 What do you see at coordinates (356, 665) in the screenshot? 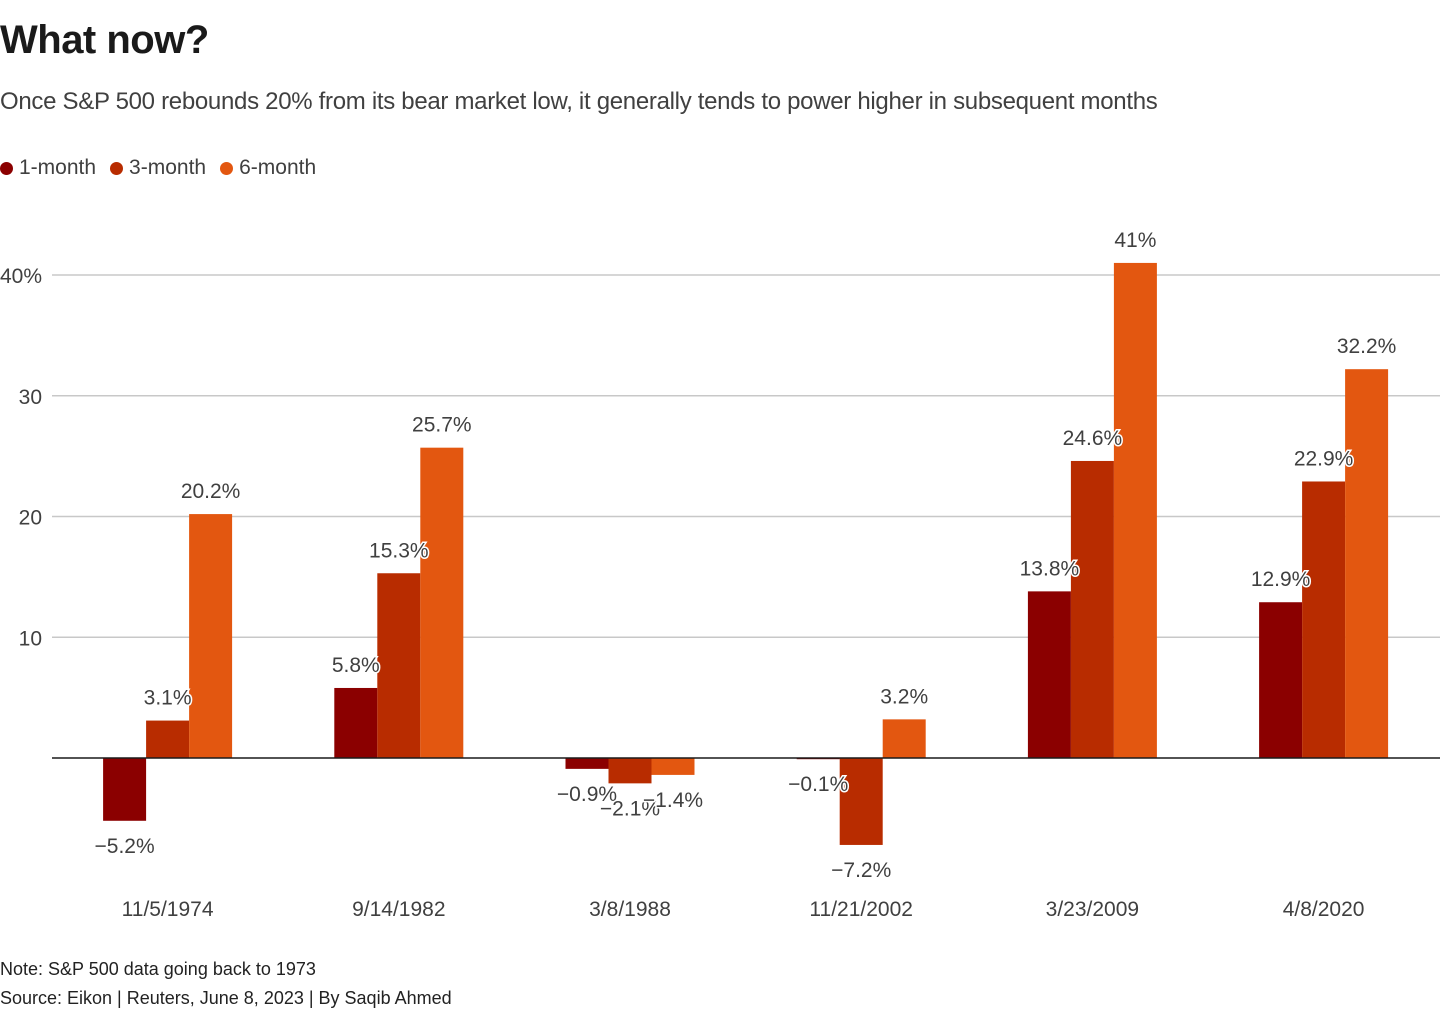
I see `data-label-1-month-1: 5.8%` at bounding box center [356, 665].